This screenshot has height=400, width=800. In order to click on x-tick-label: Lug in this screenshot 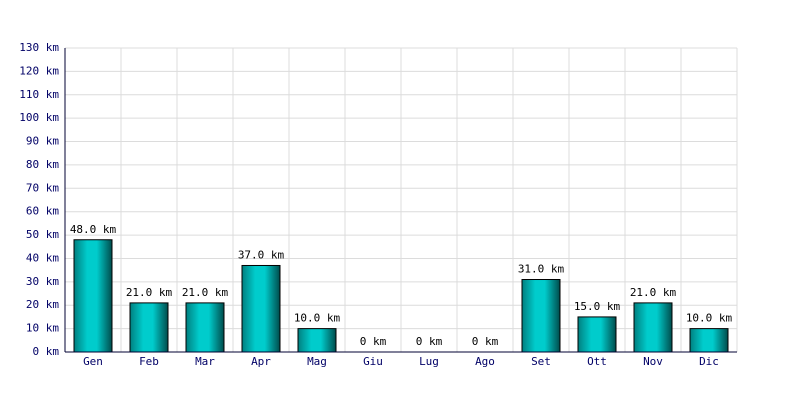, I will do `click(429, 361)`.